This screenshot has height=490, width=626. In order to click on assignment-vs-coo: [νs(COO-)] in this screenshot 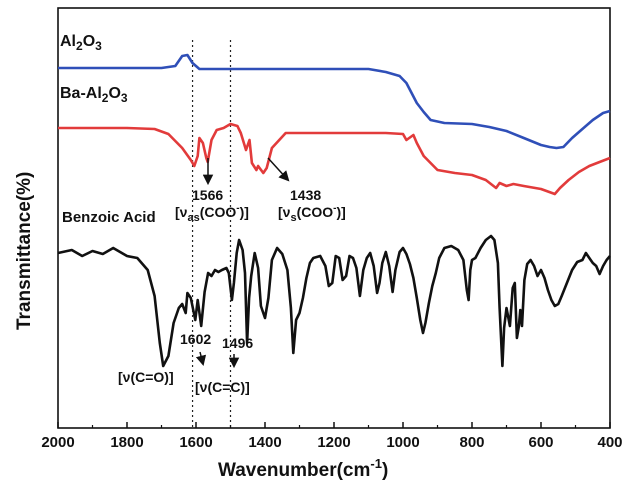, I will do `click(312, 213)`.